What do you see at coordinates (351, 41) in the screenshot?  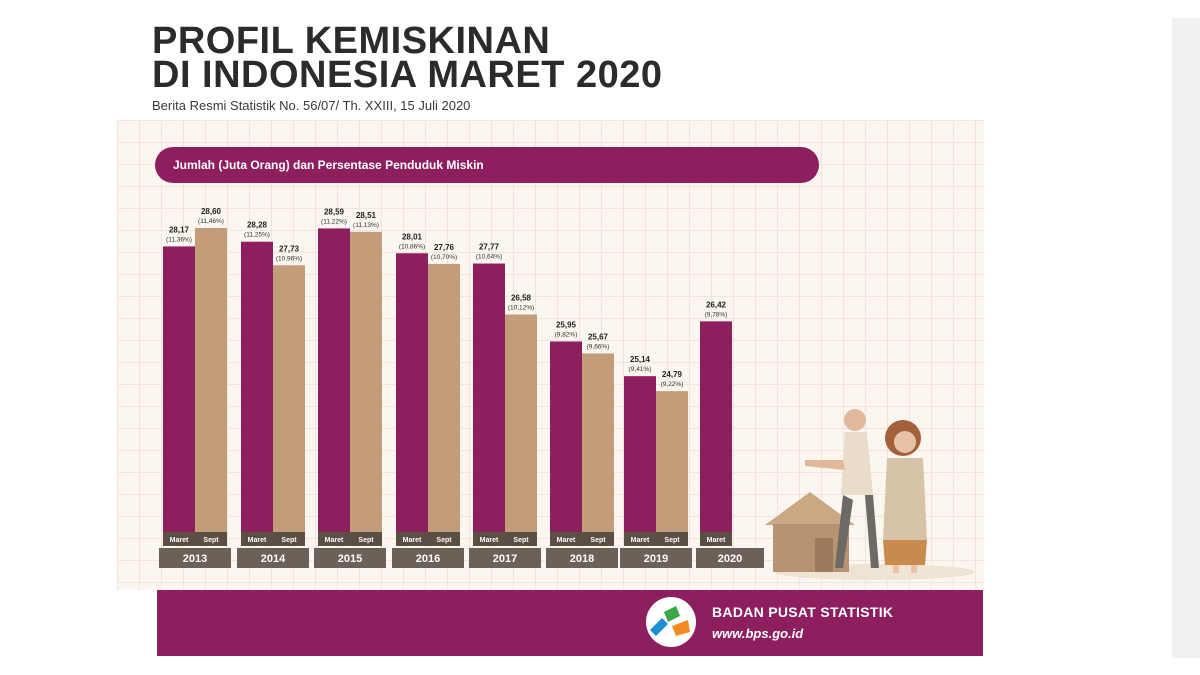 I see `title-line-1: PROFIL KEMISKINAN` at bounding box center [351, 41].